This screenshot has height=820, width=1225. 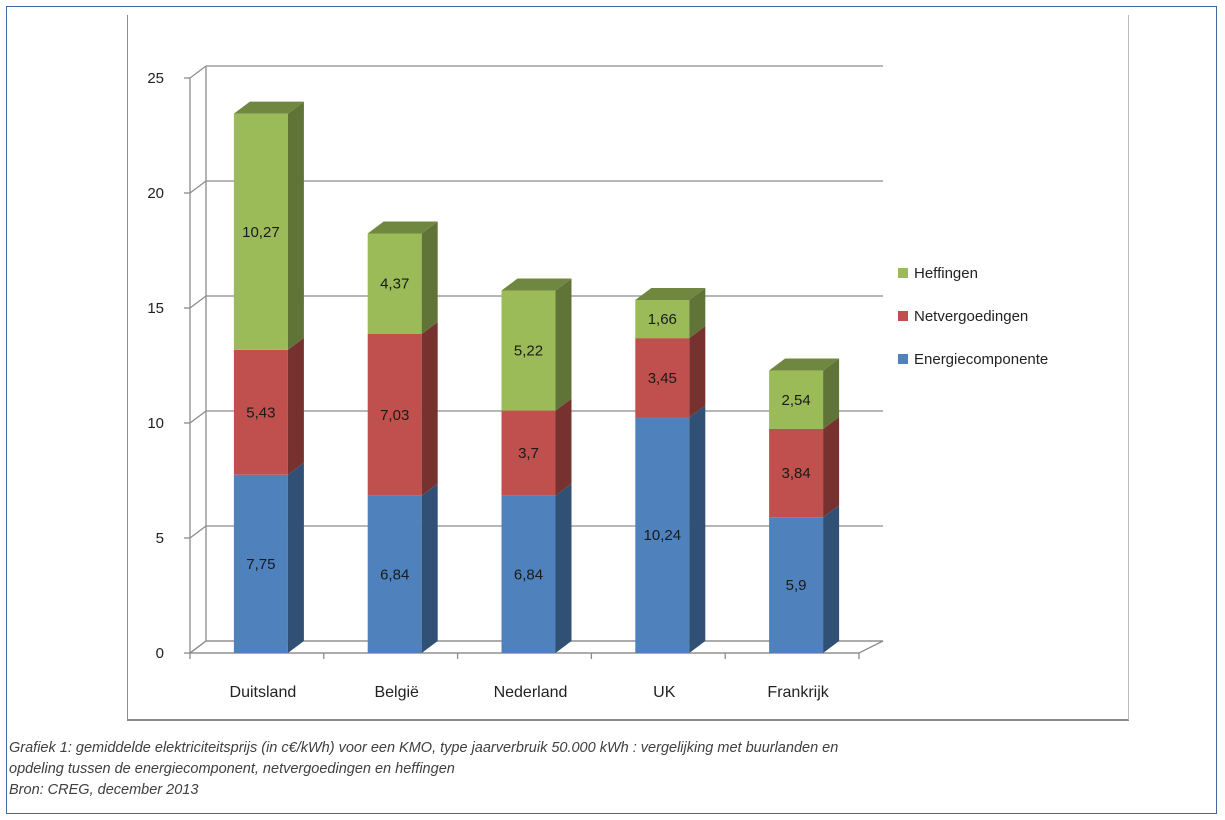 I want to click on data-label: 10,24, so click(x=663, y=535).